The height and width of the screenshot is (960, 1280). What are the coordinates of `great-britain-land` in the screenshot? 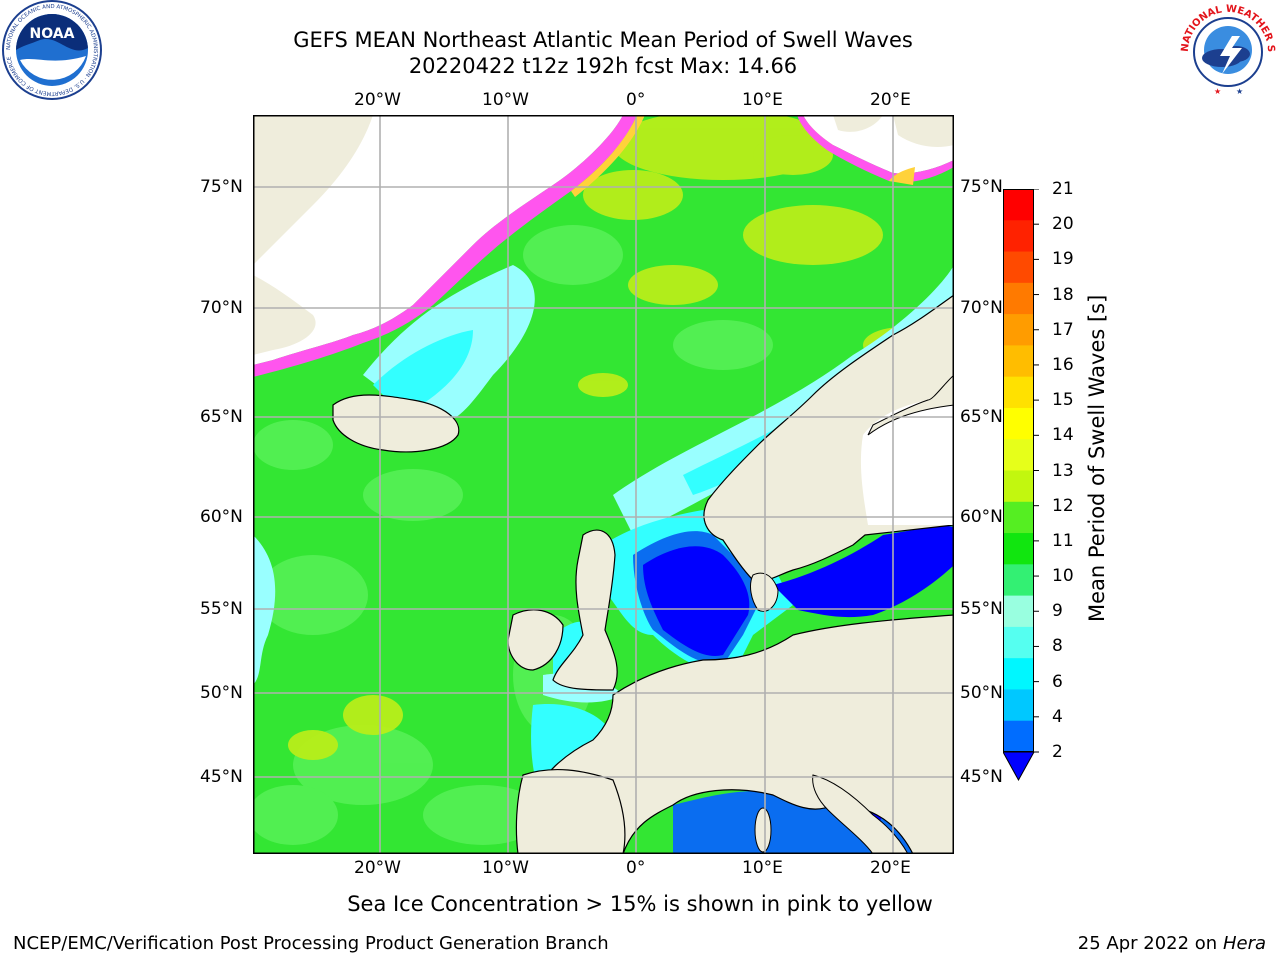 It's located at (585, 610).